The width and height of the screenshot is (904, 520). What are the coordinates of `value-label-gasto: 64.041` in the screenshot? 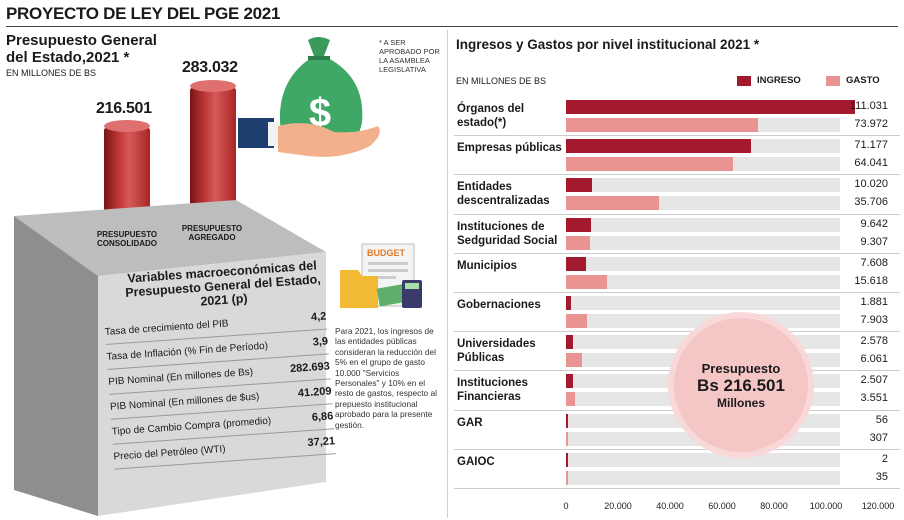 It's located at (871, 163).